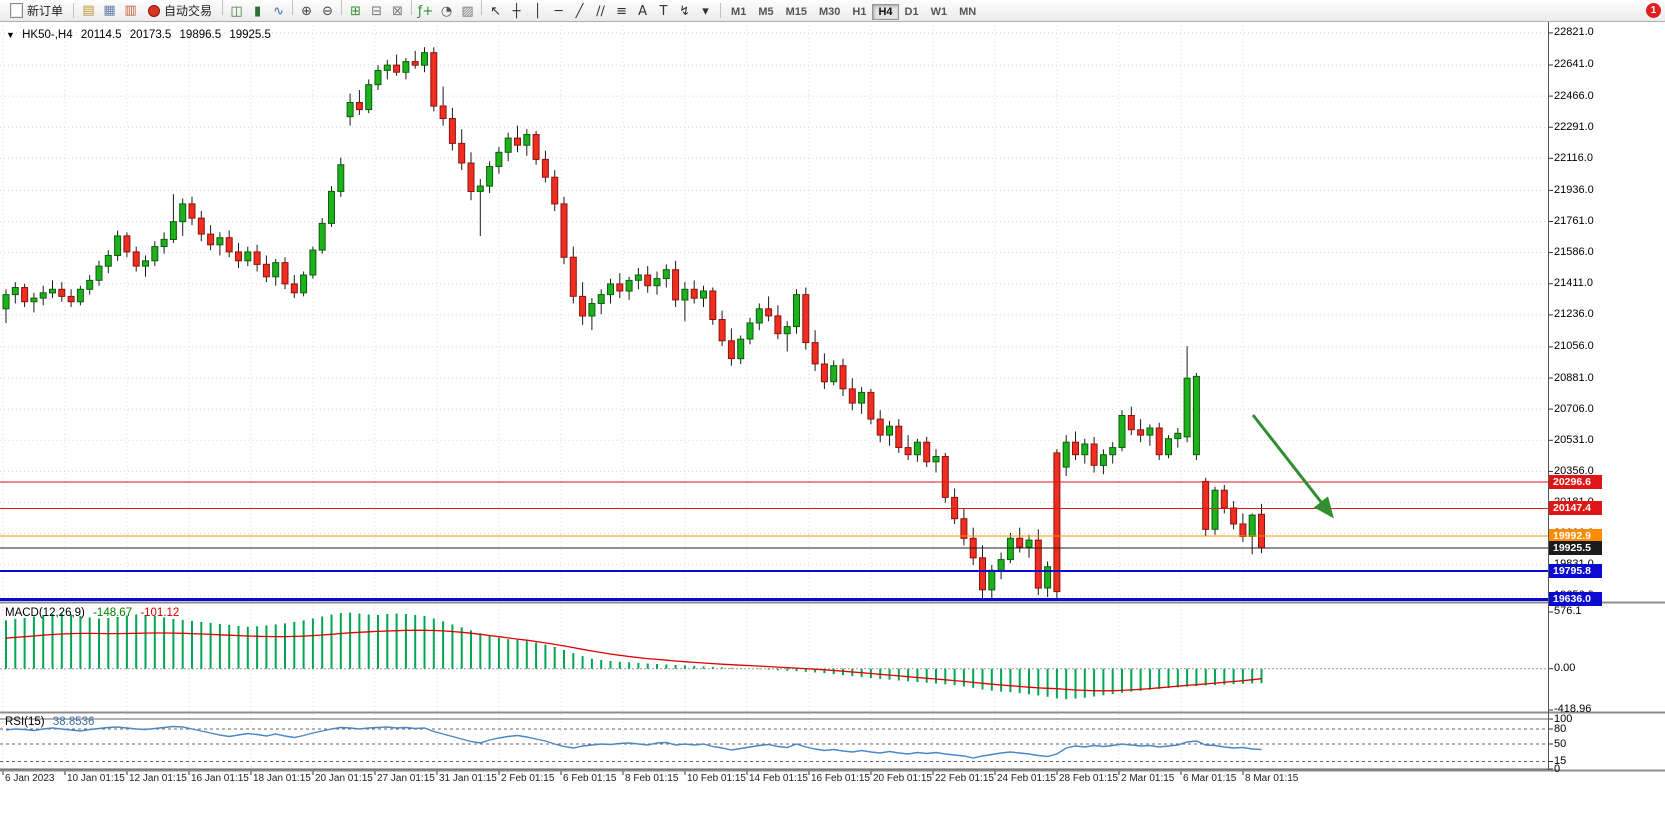  Describe the element at coordinates (376, 12) in the screenshot. I see `arrange-windows-icon: ⊟` at that location.